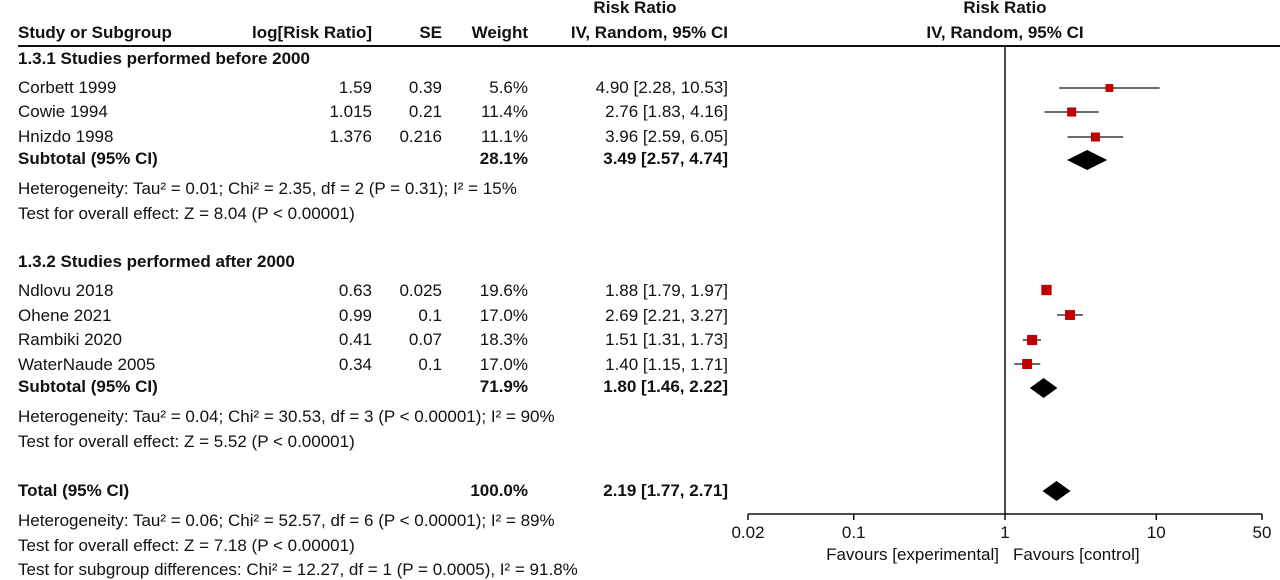  I want to click on x-tick-label: 0.02, so click(747, 532).